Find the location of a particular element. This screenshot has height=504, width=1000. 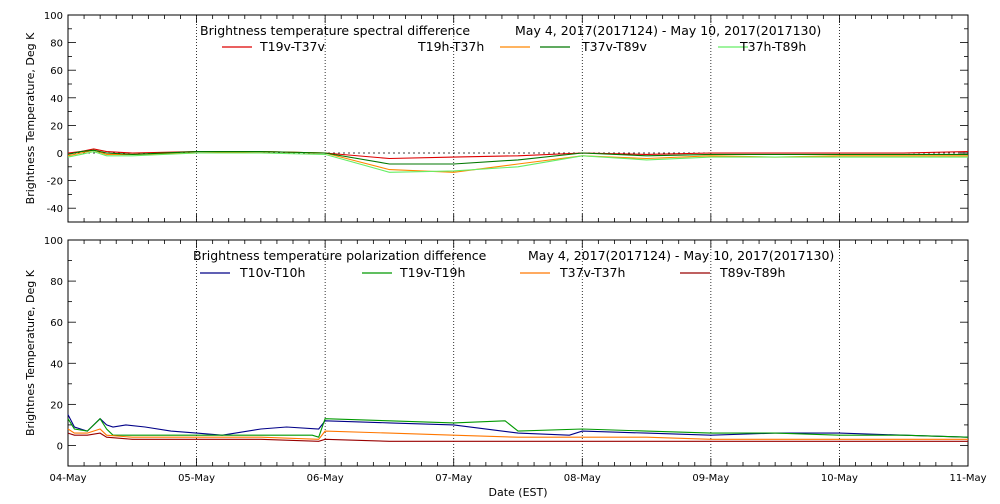

x-tick-label: 09-May is located at coordinates (710, 478).